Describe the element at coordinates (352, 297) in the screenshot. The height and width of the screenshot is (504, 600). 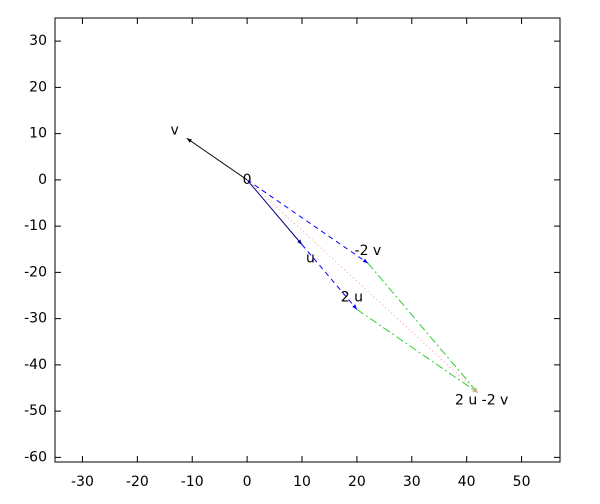
I see `vector-label: 2 u` at that location.